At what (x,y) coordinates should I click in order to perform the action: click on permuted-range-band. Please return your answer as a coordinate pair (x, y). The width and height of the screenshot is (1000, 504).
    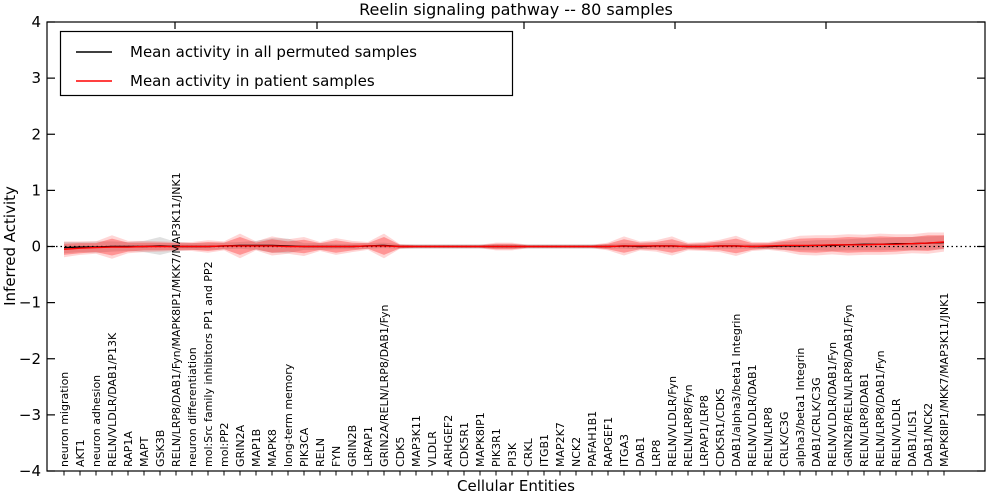
    Looking at the image, I should click on (504, 245).